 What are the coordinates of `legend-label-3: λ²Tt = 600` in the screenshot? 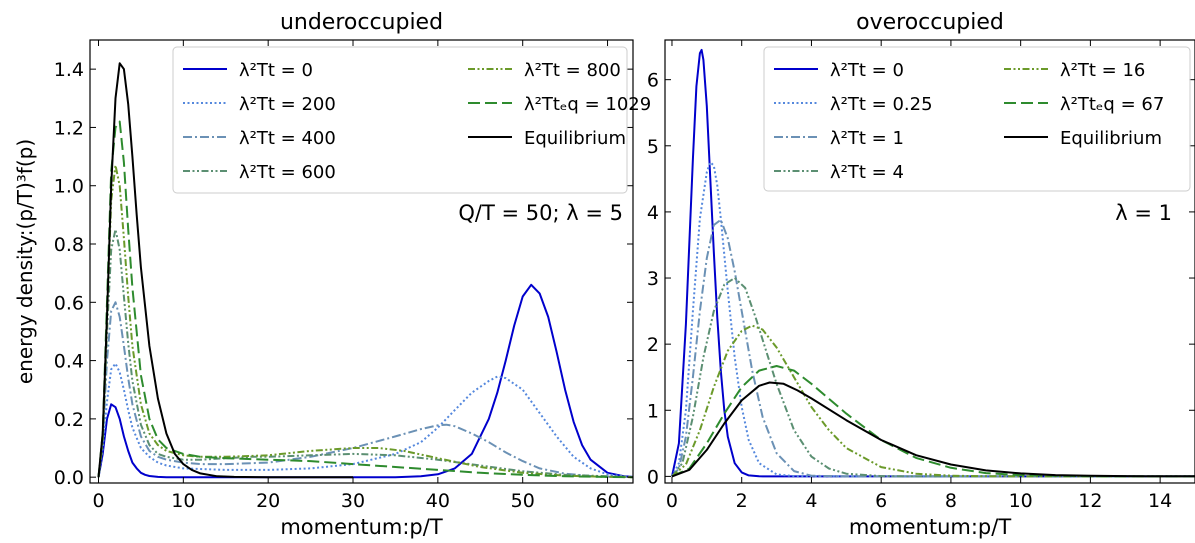 It's located at (287, 172).